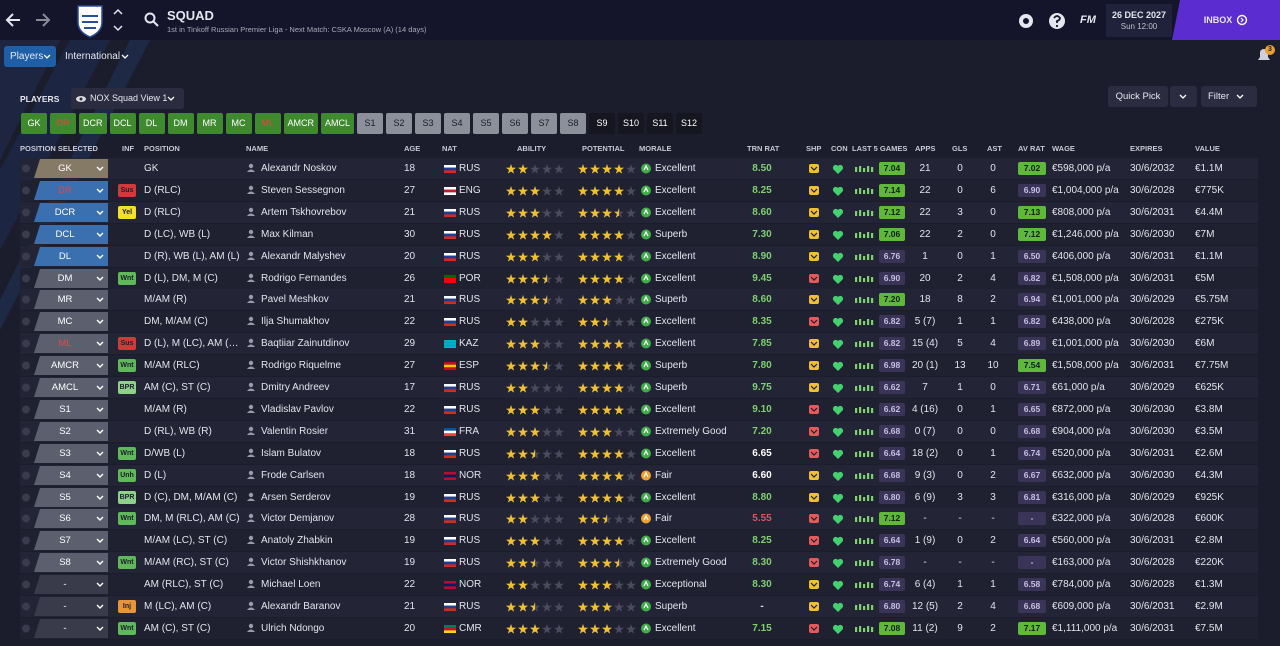 Image resolution: width=1280 pixels, height=646 pixels. I want to click on position-button: DR, so click(63, 123).